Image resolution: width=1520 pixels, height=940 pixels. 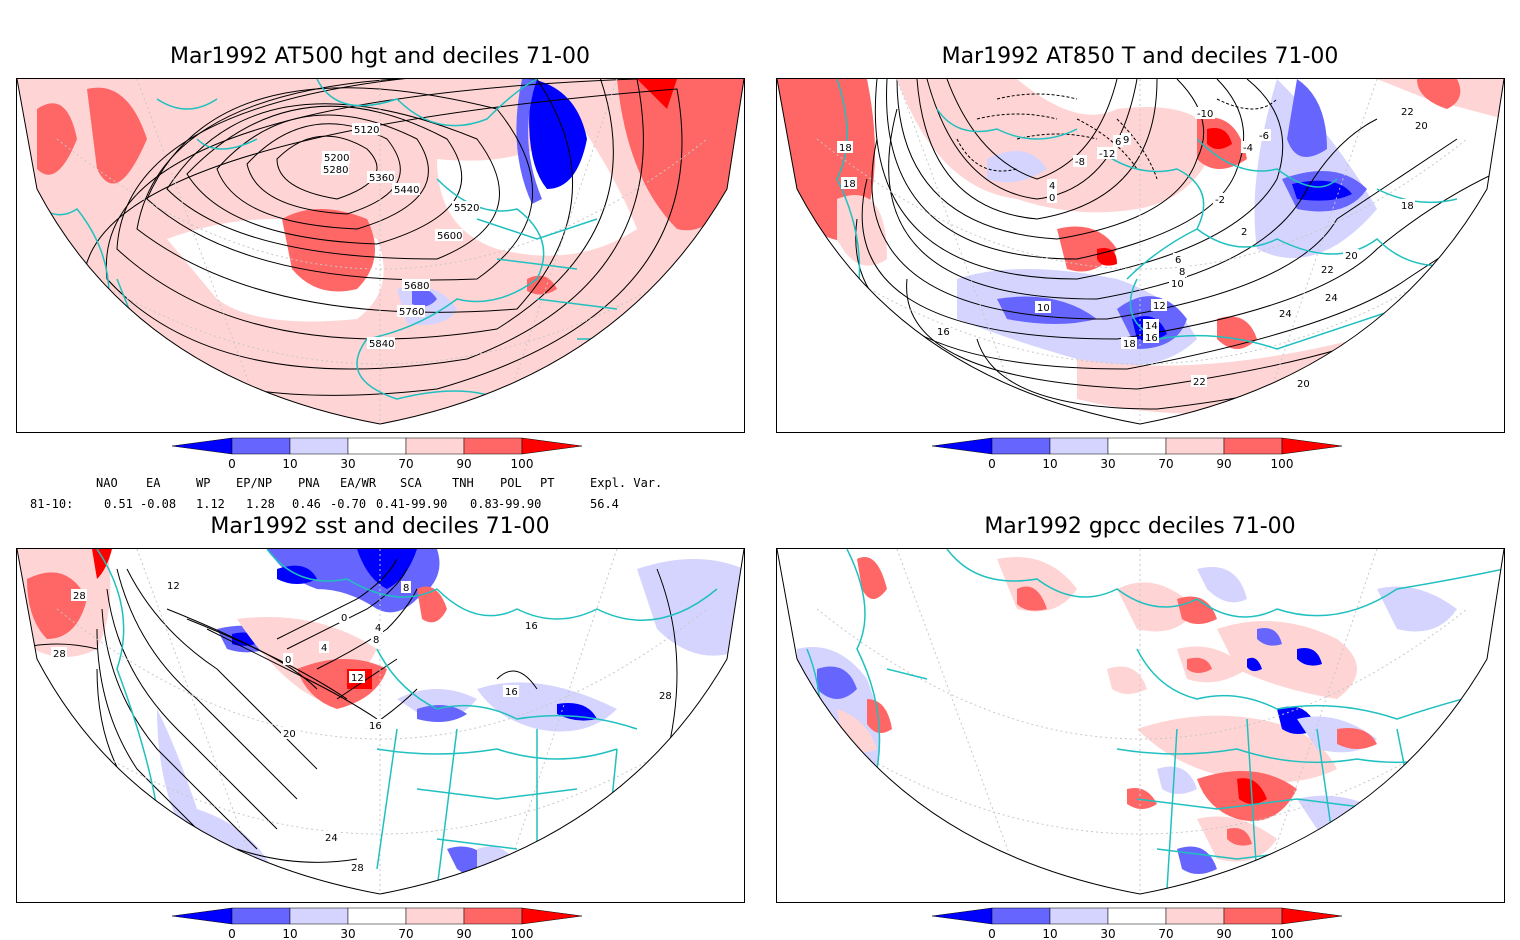 What do you see at coordinates (484, 504) in the screenshot?
I see `index-value-pol: 0.83` at bounding box center [484, 504].